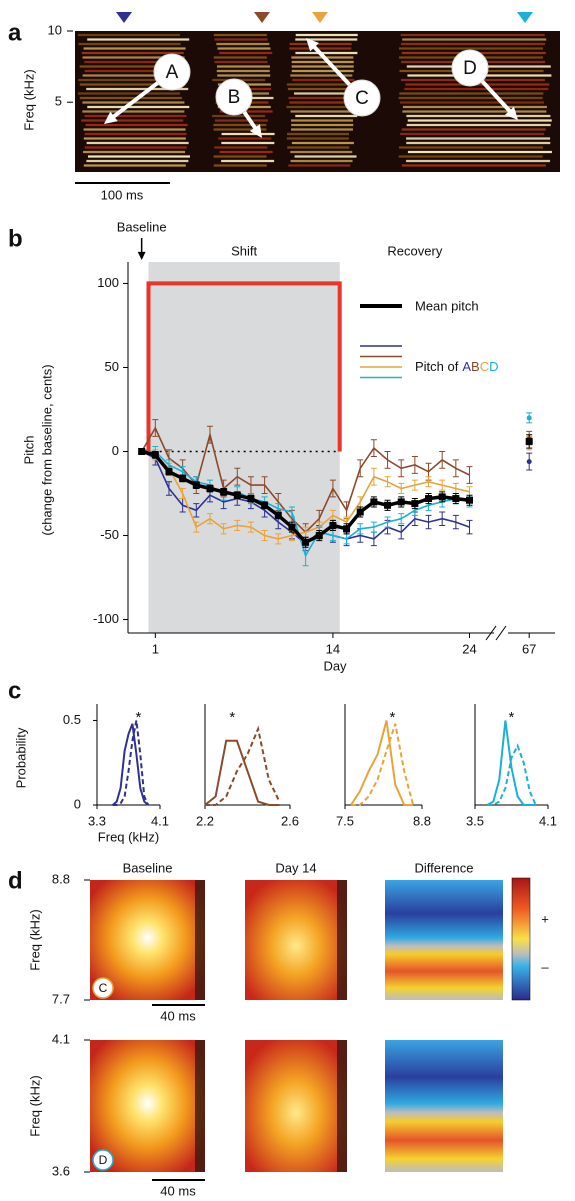  Describe the element at coordinates (106, 618) in the screenshot. I see `y-tick-label: -100` at that location.